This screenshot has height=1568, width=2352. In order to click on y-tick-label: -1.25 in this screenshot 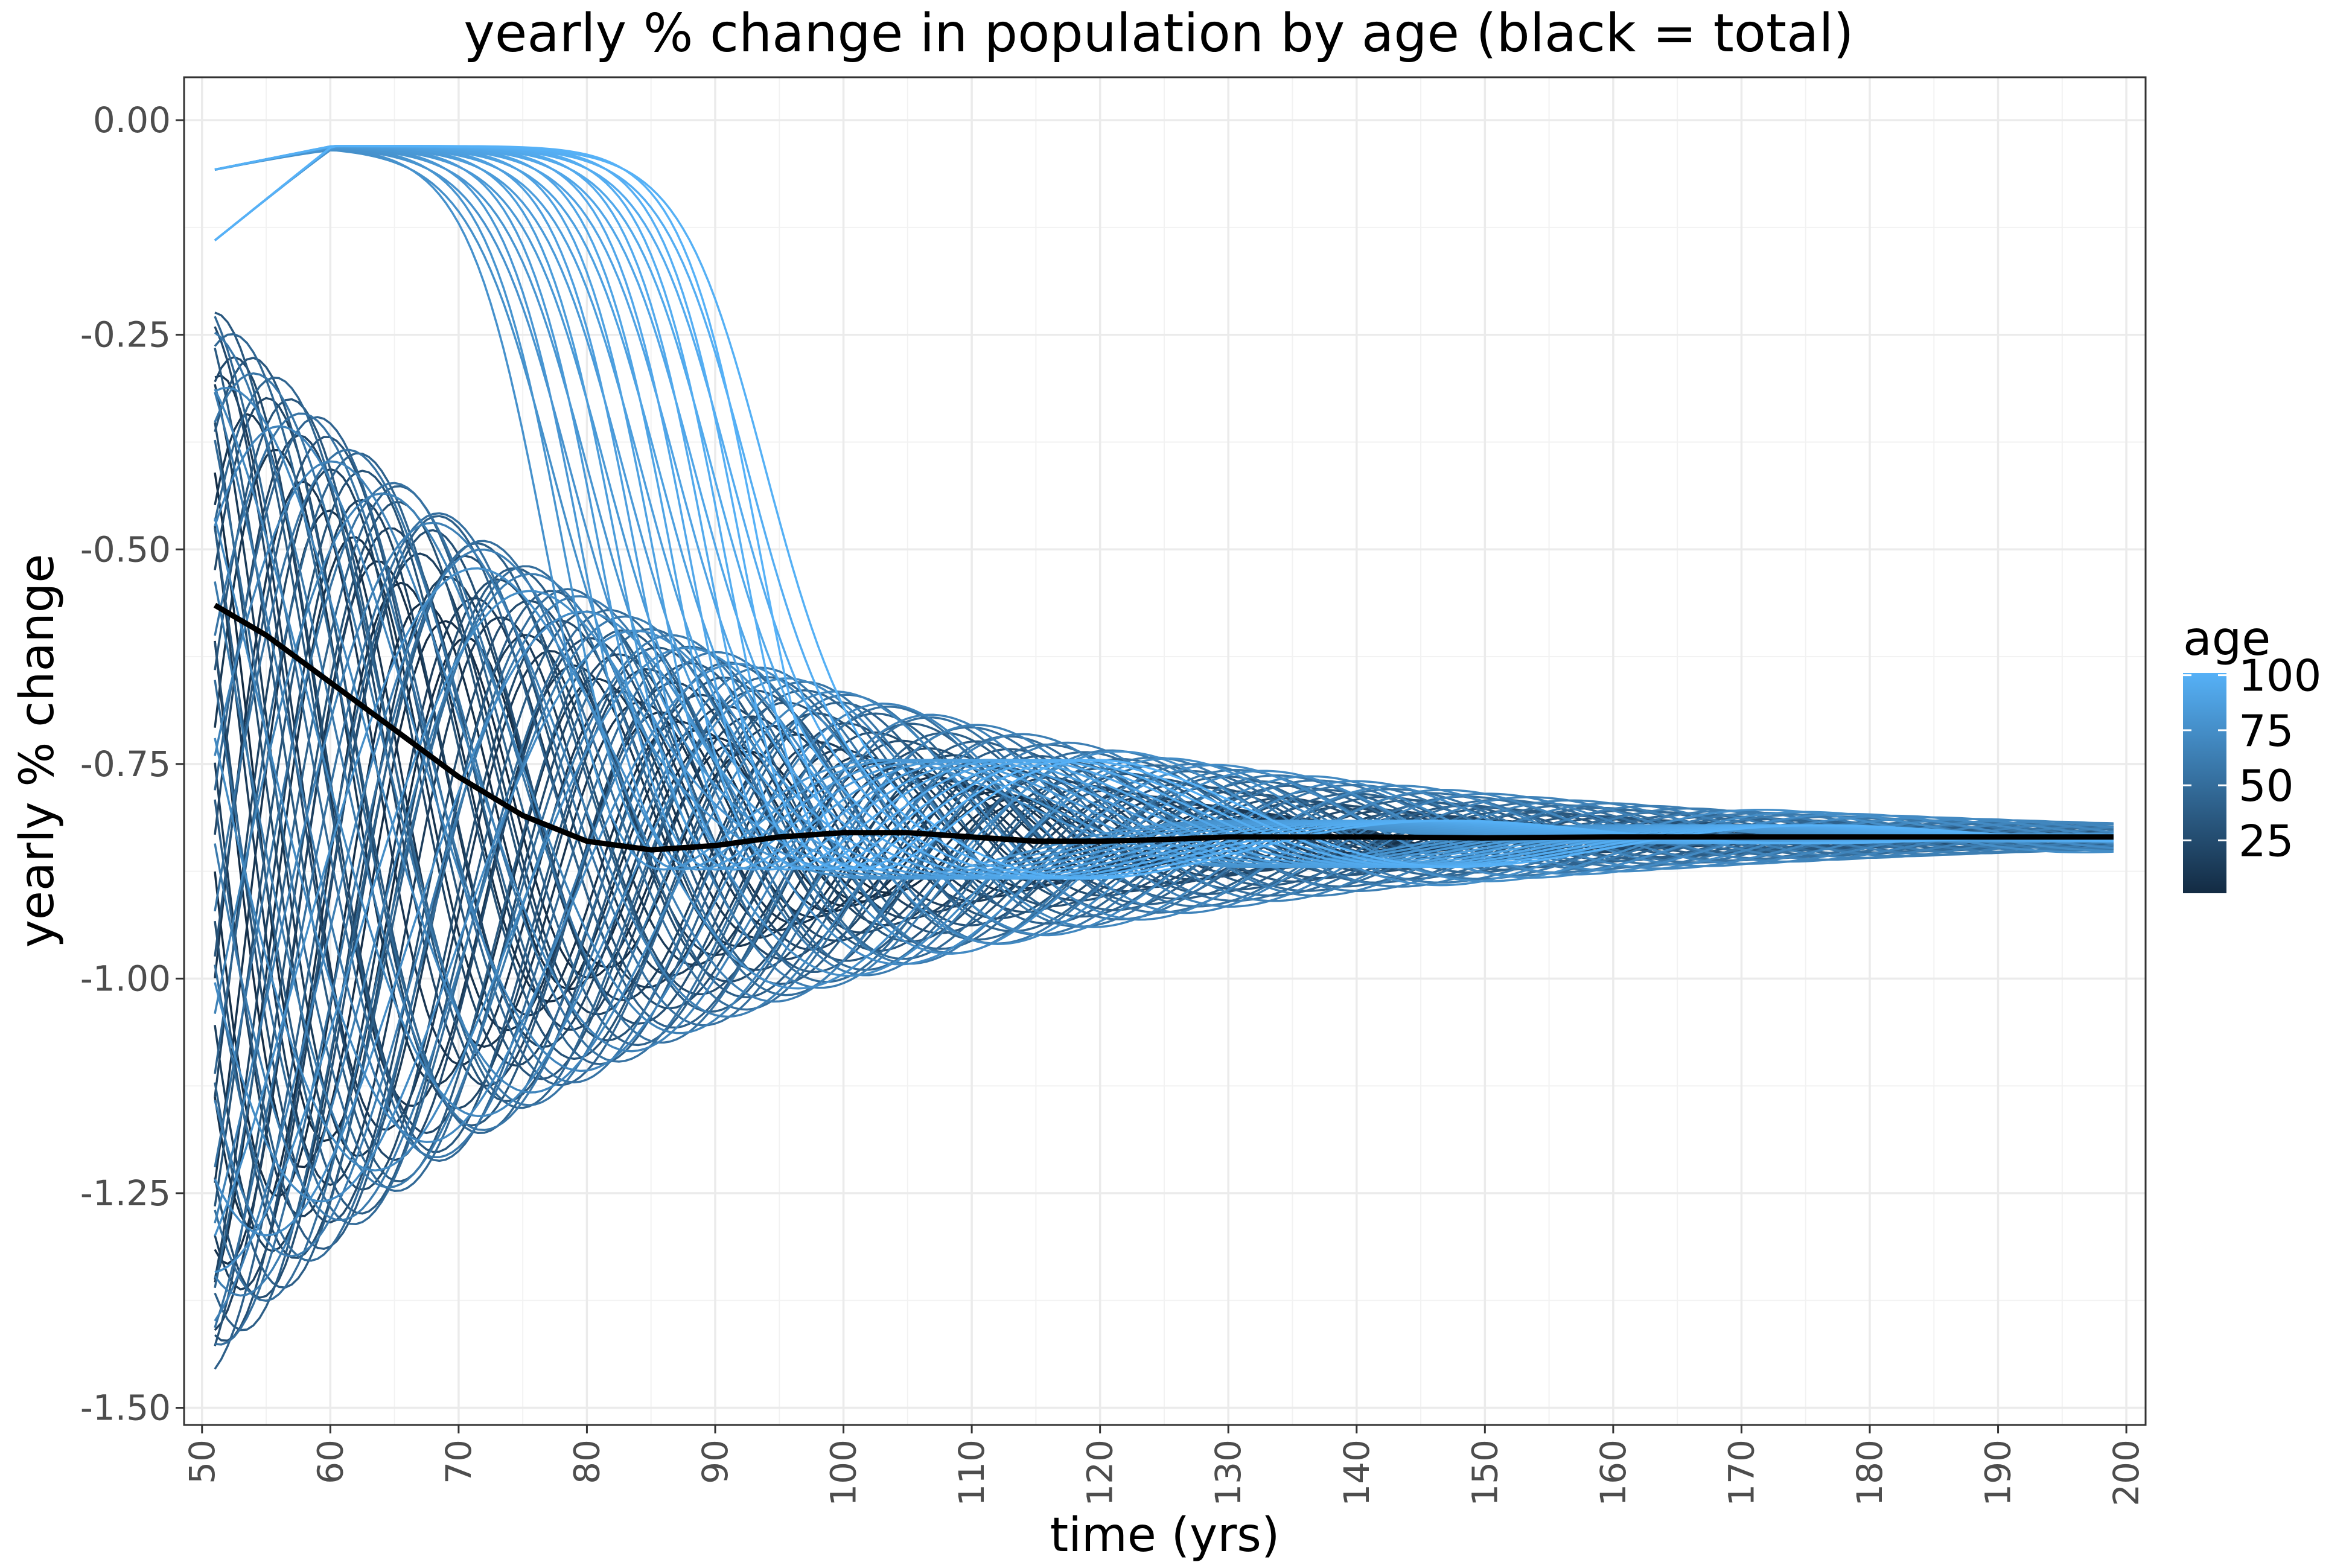, I will do `click(126, 1193)`.